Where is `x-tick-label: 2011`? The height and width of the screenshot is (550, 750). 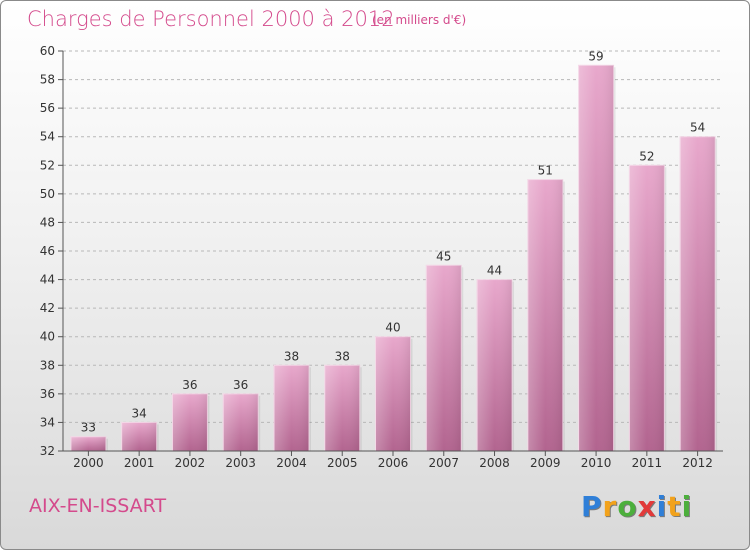
x-tick-label: 2011 is located at coordinates (647, 463).